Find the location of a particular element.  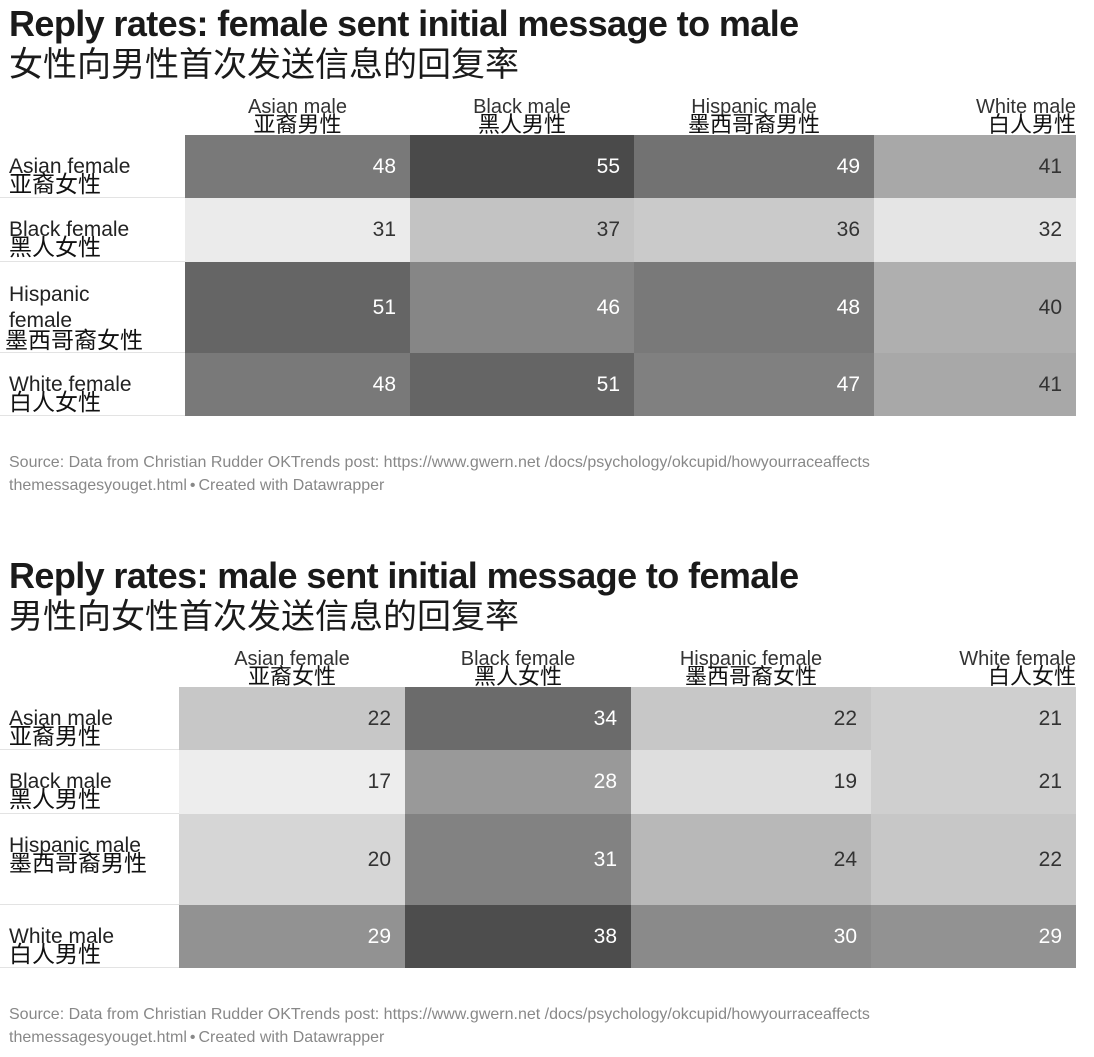

row-label-en: Asian female is located at coordinates (70, 166).